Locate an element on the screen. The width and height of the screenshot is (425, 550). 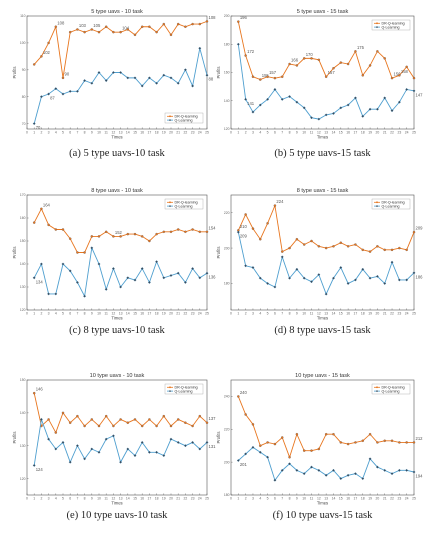
data-label: 166 is located at coordinates (295, 60).